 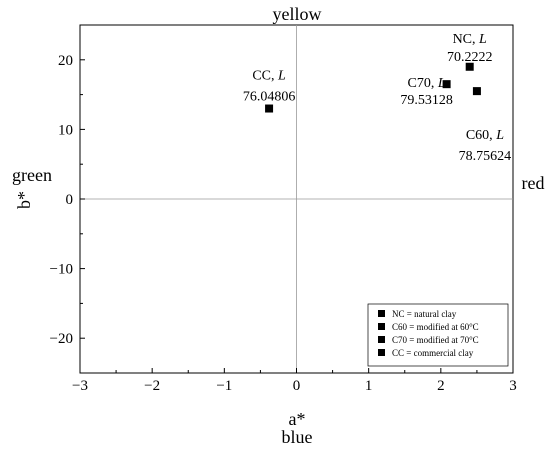 I want to click on data-points, so click(x=373, y=87).